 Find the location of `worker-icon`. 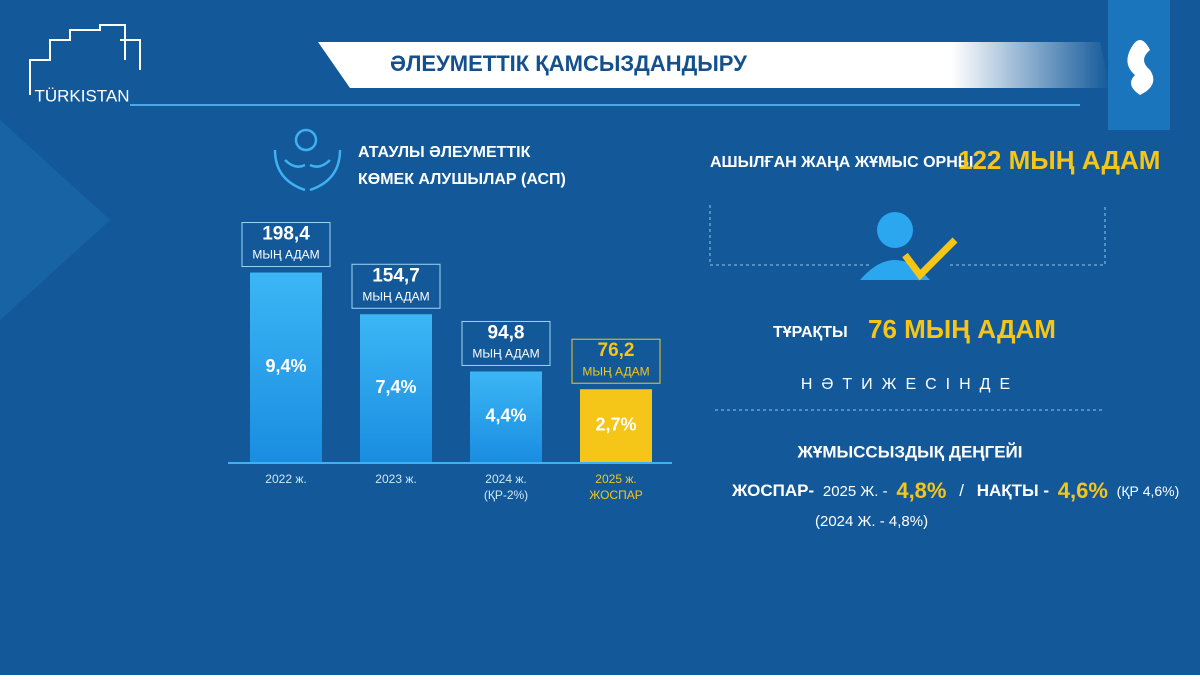

worker-icon is located at coordinates (909, 246).